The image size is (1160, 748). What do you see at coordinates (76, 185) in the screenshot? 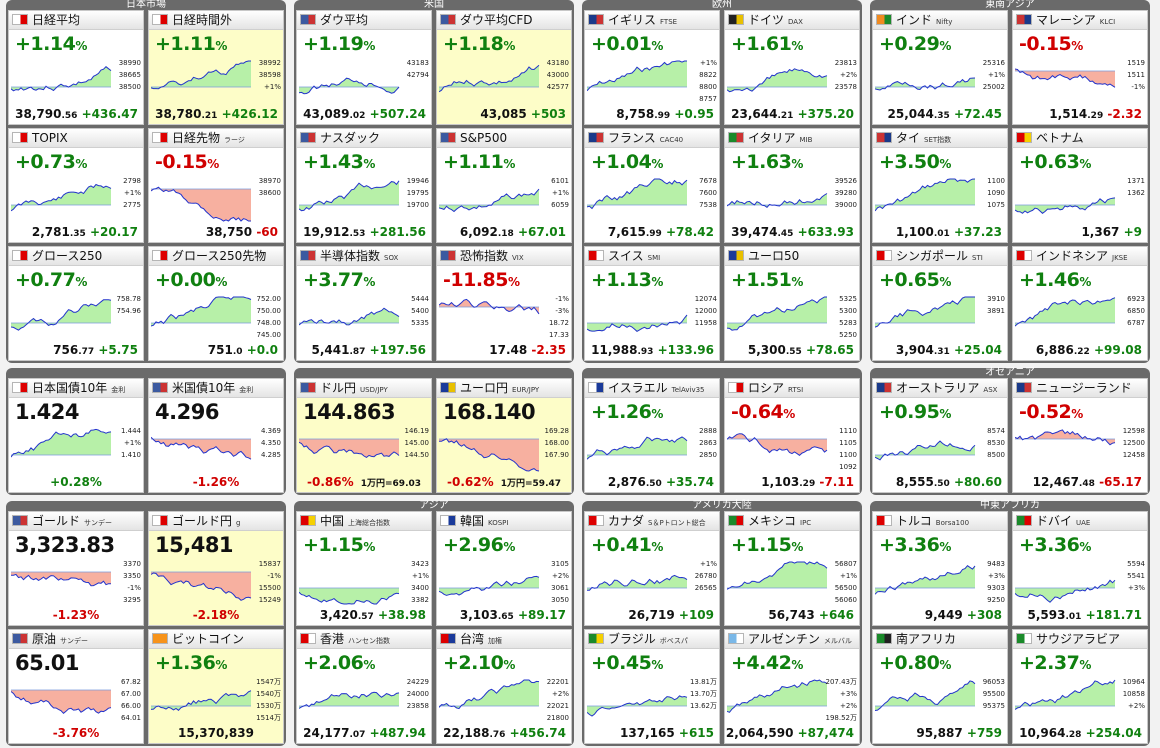
I see `market-card: TOPIX 2798 +1% 2775 +0.73% 2,781.35 +20.17` at bounding box center [76, 185].